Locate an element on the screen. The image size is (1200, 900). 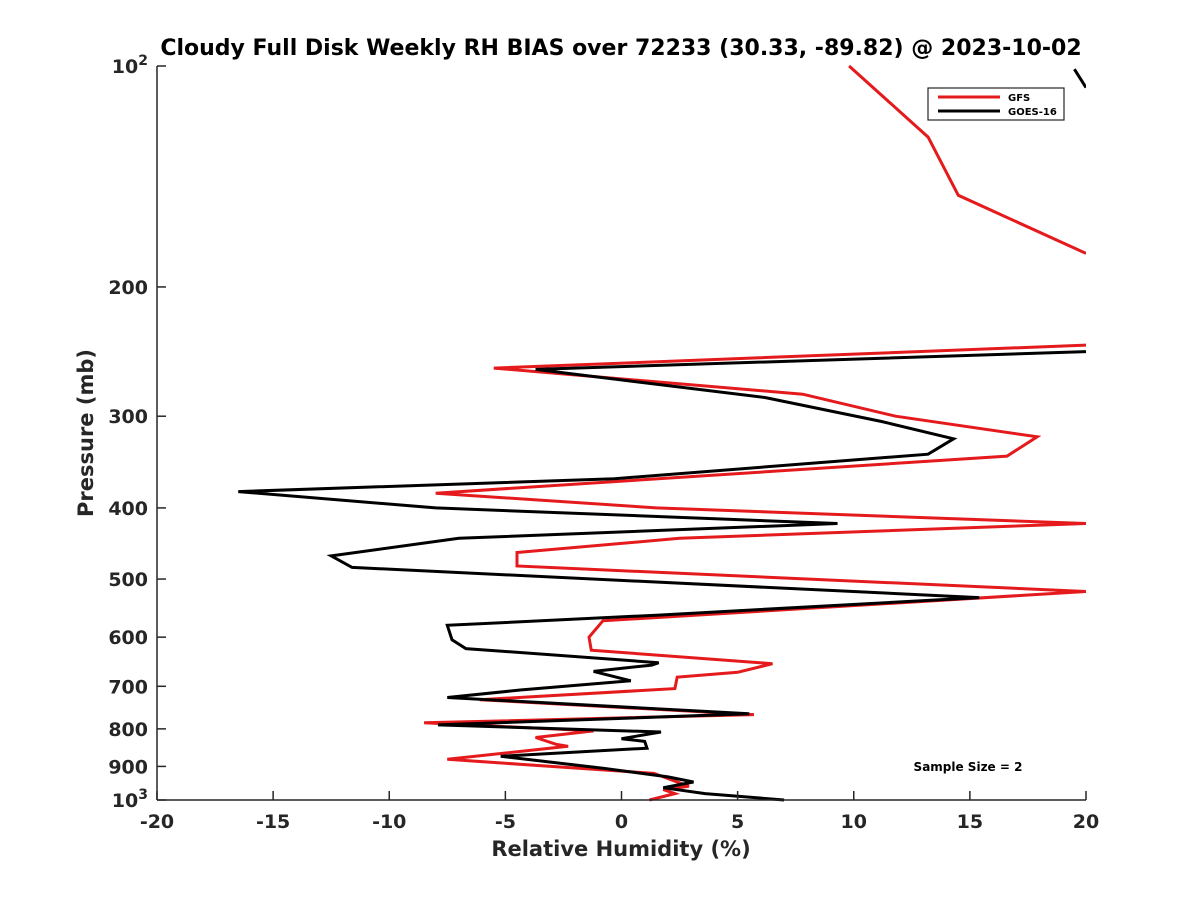
y-tick-label: 700 is located at coordinates (128, 687).